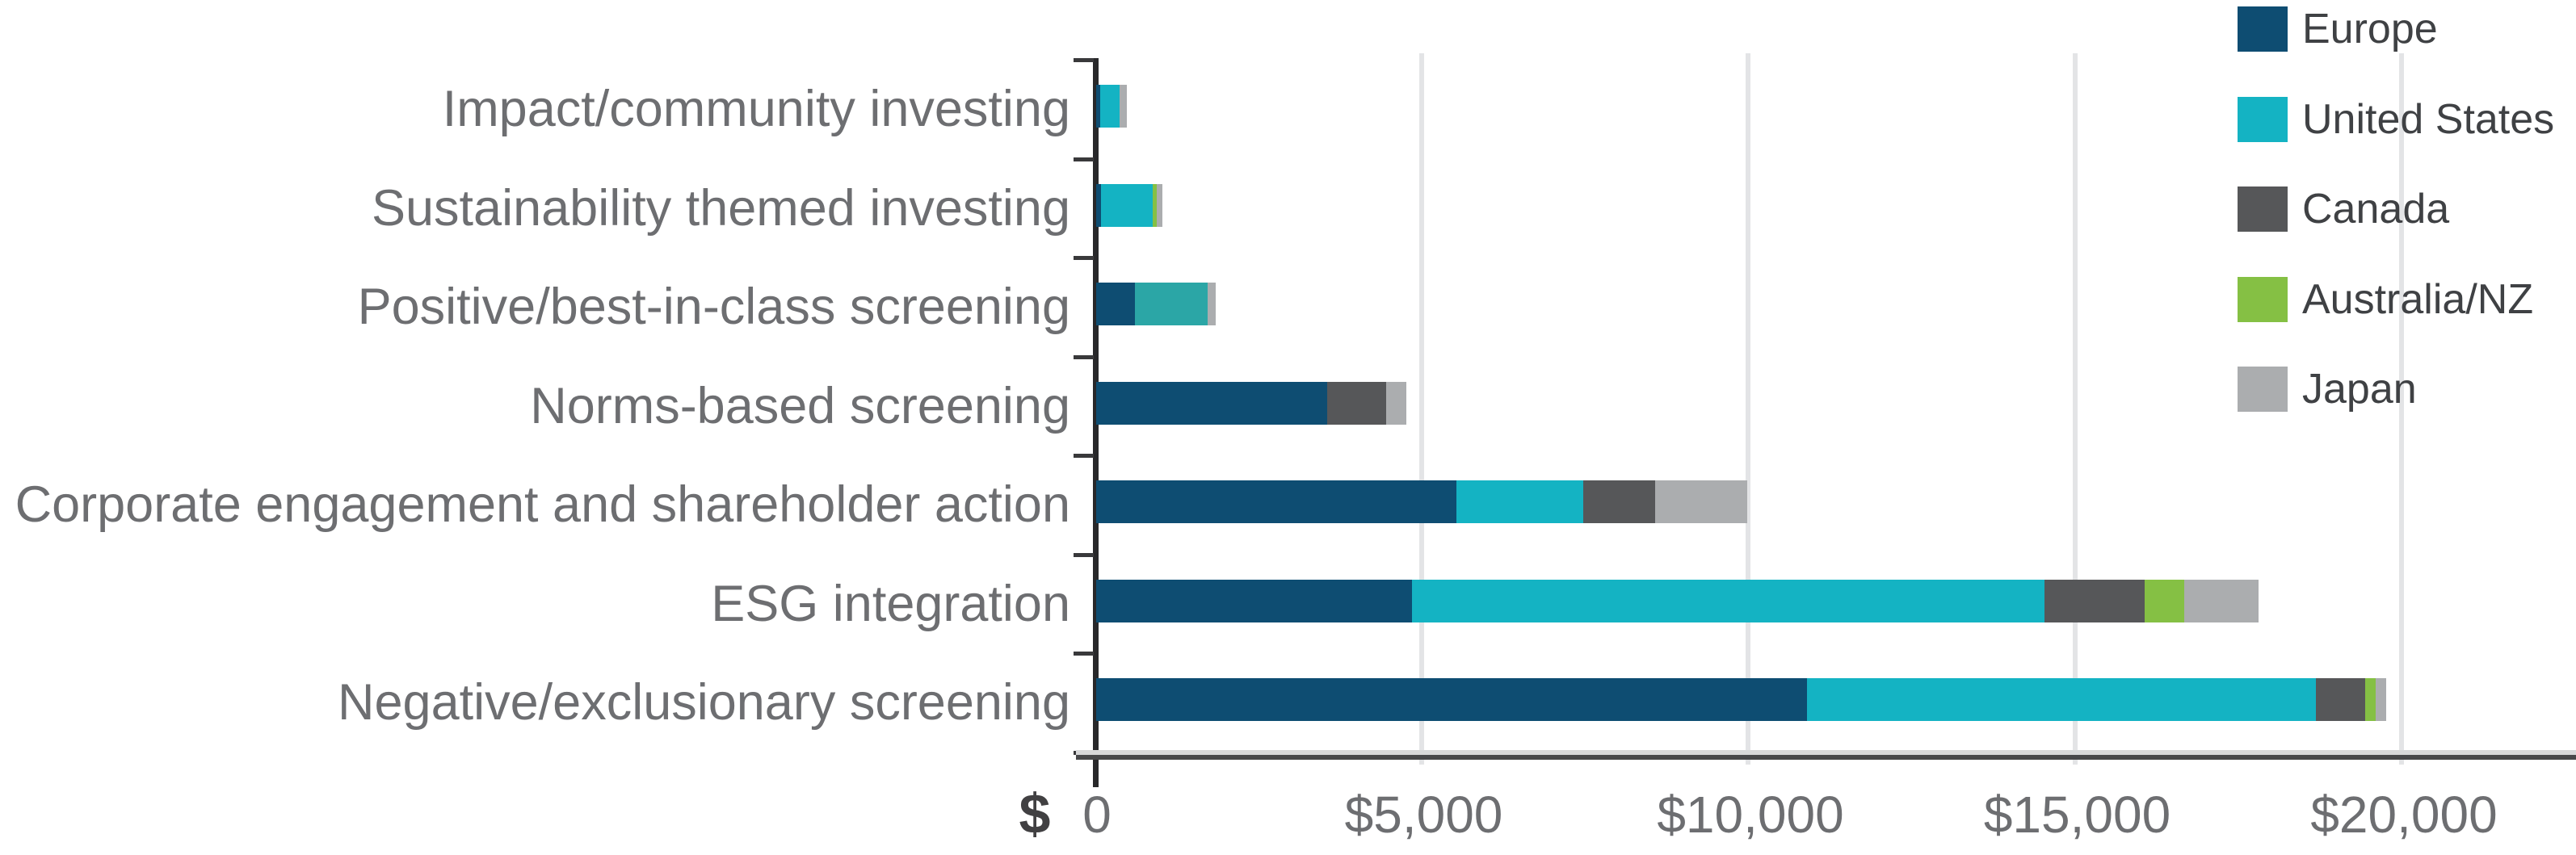 This screenshot has height=855, width=2576. What do you see at coordinates (1035, 814) in the screenshot?
I see `x-axis-dollar-prefix: $` at bounding box center [1035, 814].